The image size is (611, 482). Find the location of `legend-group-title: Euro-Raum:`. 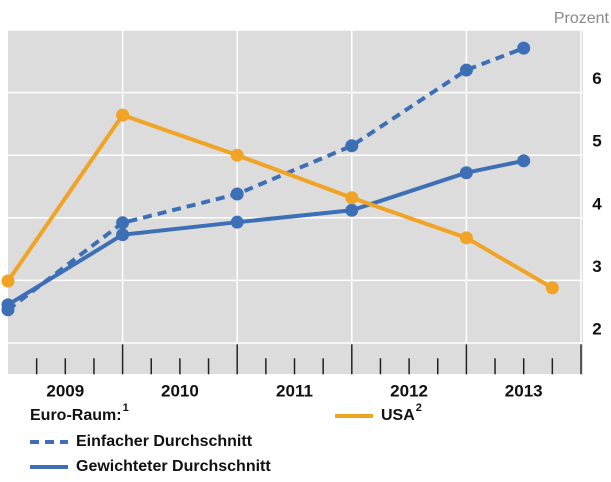

legend-group-title: Euro-Raum: is located at coordinates (76, 415).